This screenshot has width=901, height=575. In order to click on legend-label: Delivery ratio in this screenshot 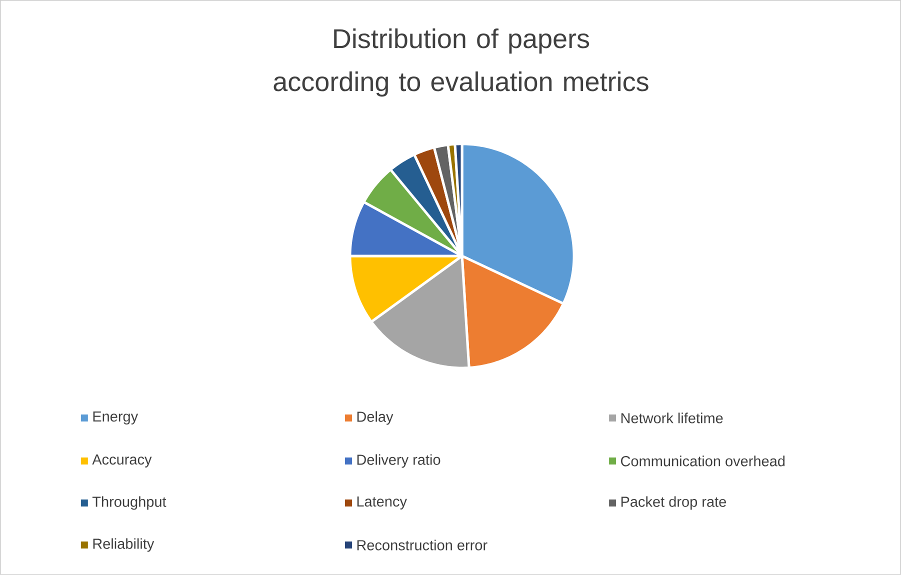, I will do `click(398, 461)`.